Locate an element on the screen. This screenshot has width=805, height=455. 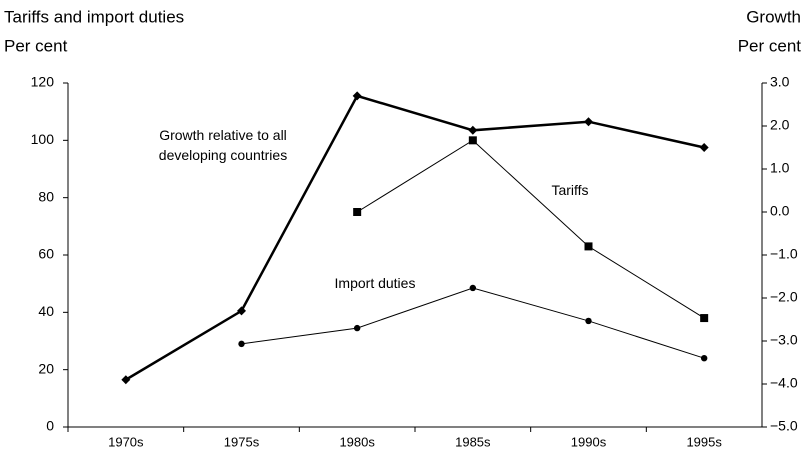
series-label: Import duties is located at coordinates (375, 283).